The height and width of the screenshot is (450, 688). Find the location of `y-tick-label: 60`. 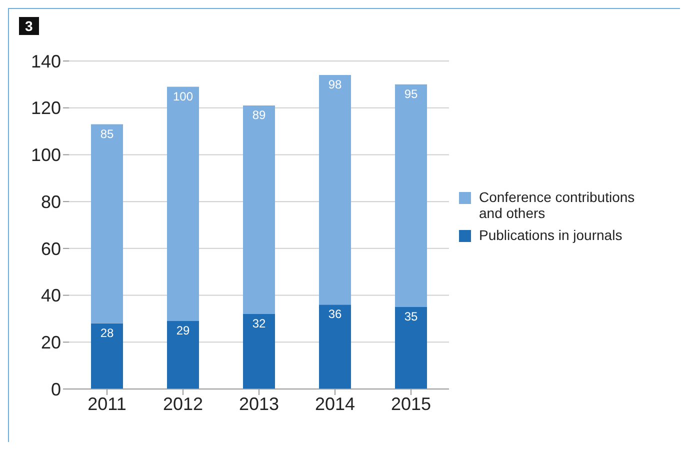

y-tick-label: 60 is located at coordinates (50, 248).